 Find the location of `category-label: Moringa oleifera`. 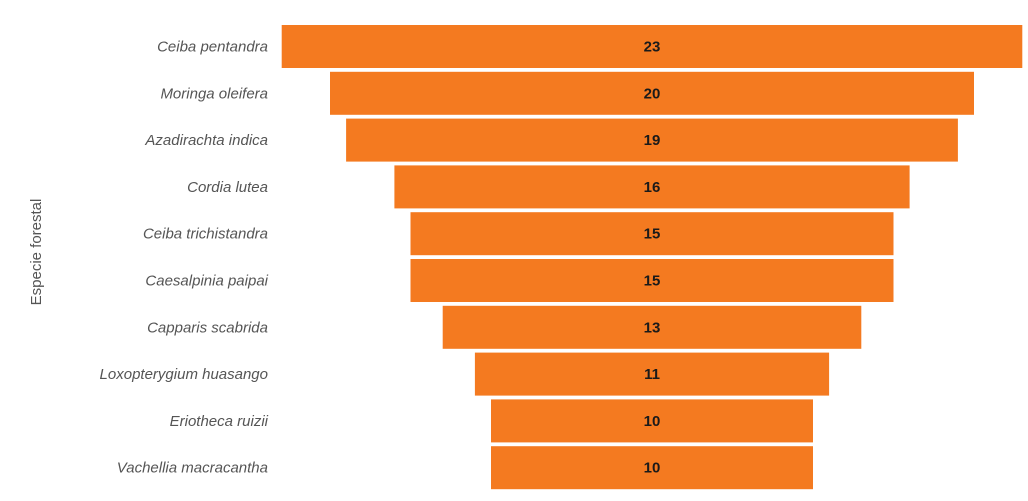

category-label: Moringa oleifera is located at coordinates (214, 93).